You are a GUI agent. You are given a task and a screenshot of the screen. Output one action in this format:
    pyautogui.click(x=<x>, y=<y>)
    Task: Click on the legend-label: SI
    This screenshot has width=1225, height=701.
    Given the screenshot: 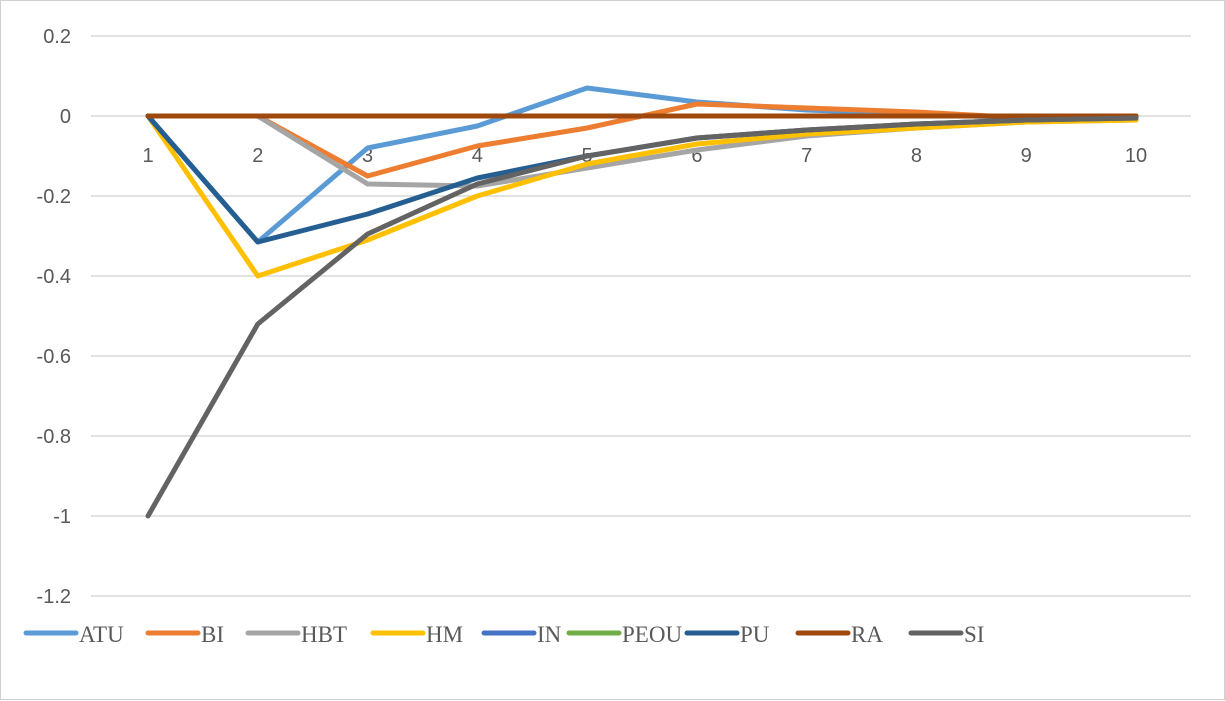 What is the action you would take?
    pyautogui.click(x=974, y=634)
    